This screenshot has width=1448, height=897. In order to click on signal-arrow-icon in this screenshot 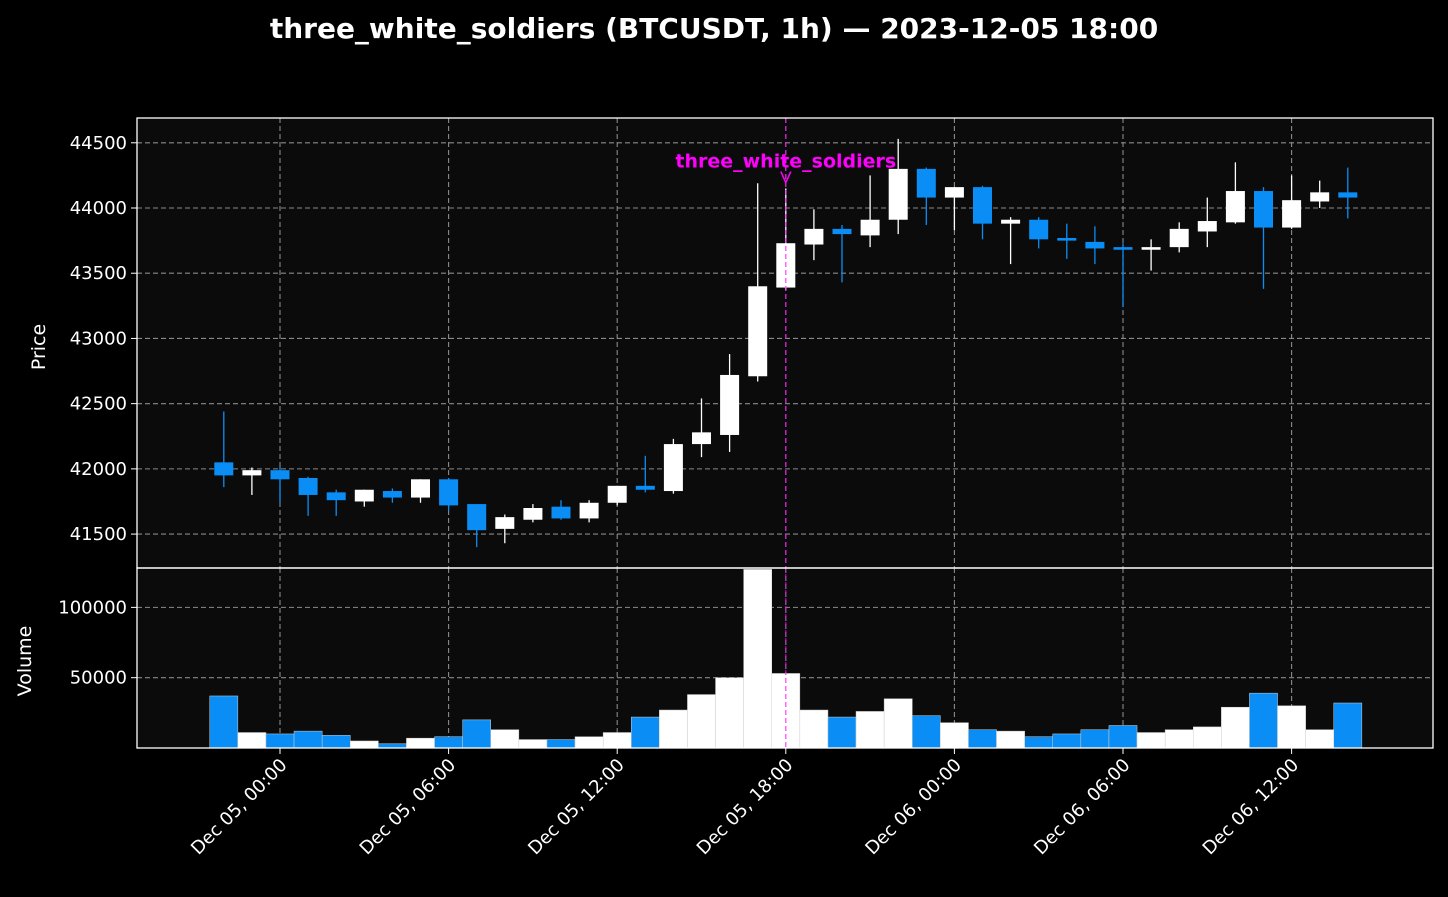, I will do `click(786, 178)`.